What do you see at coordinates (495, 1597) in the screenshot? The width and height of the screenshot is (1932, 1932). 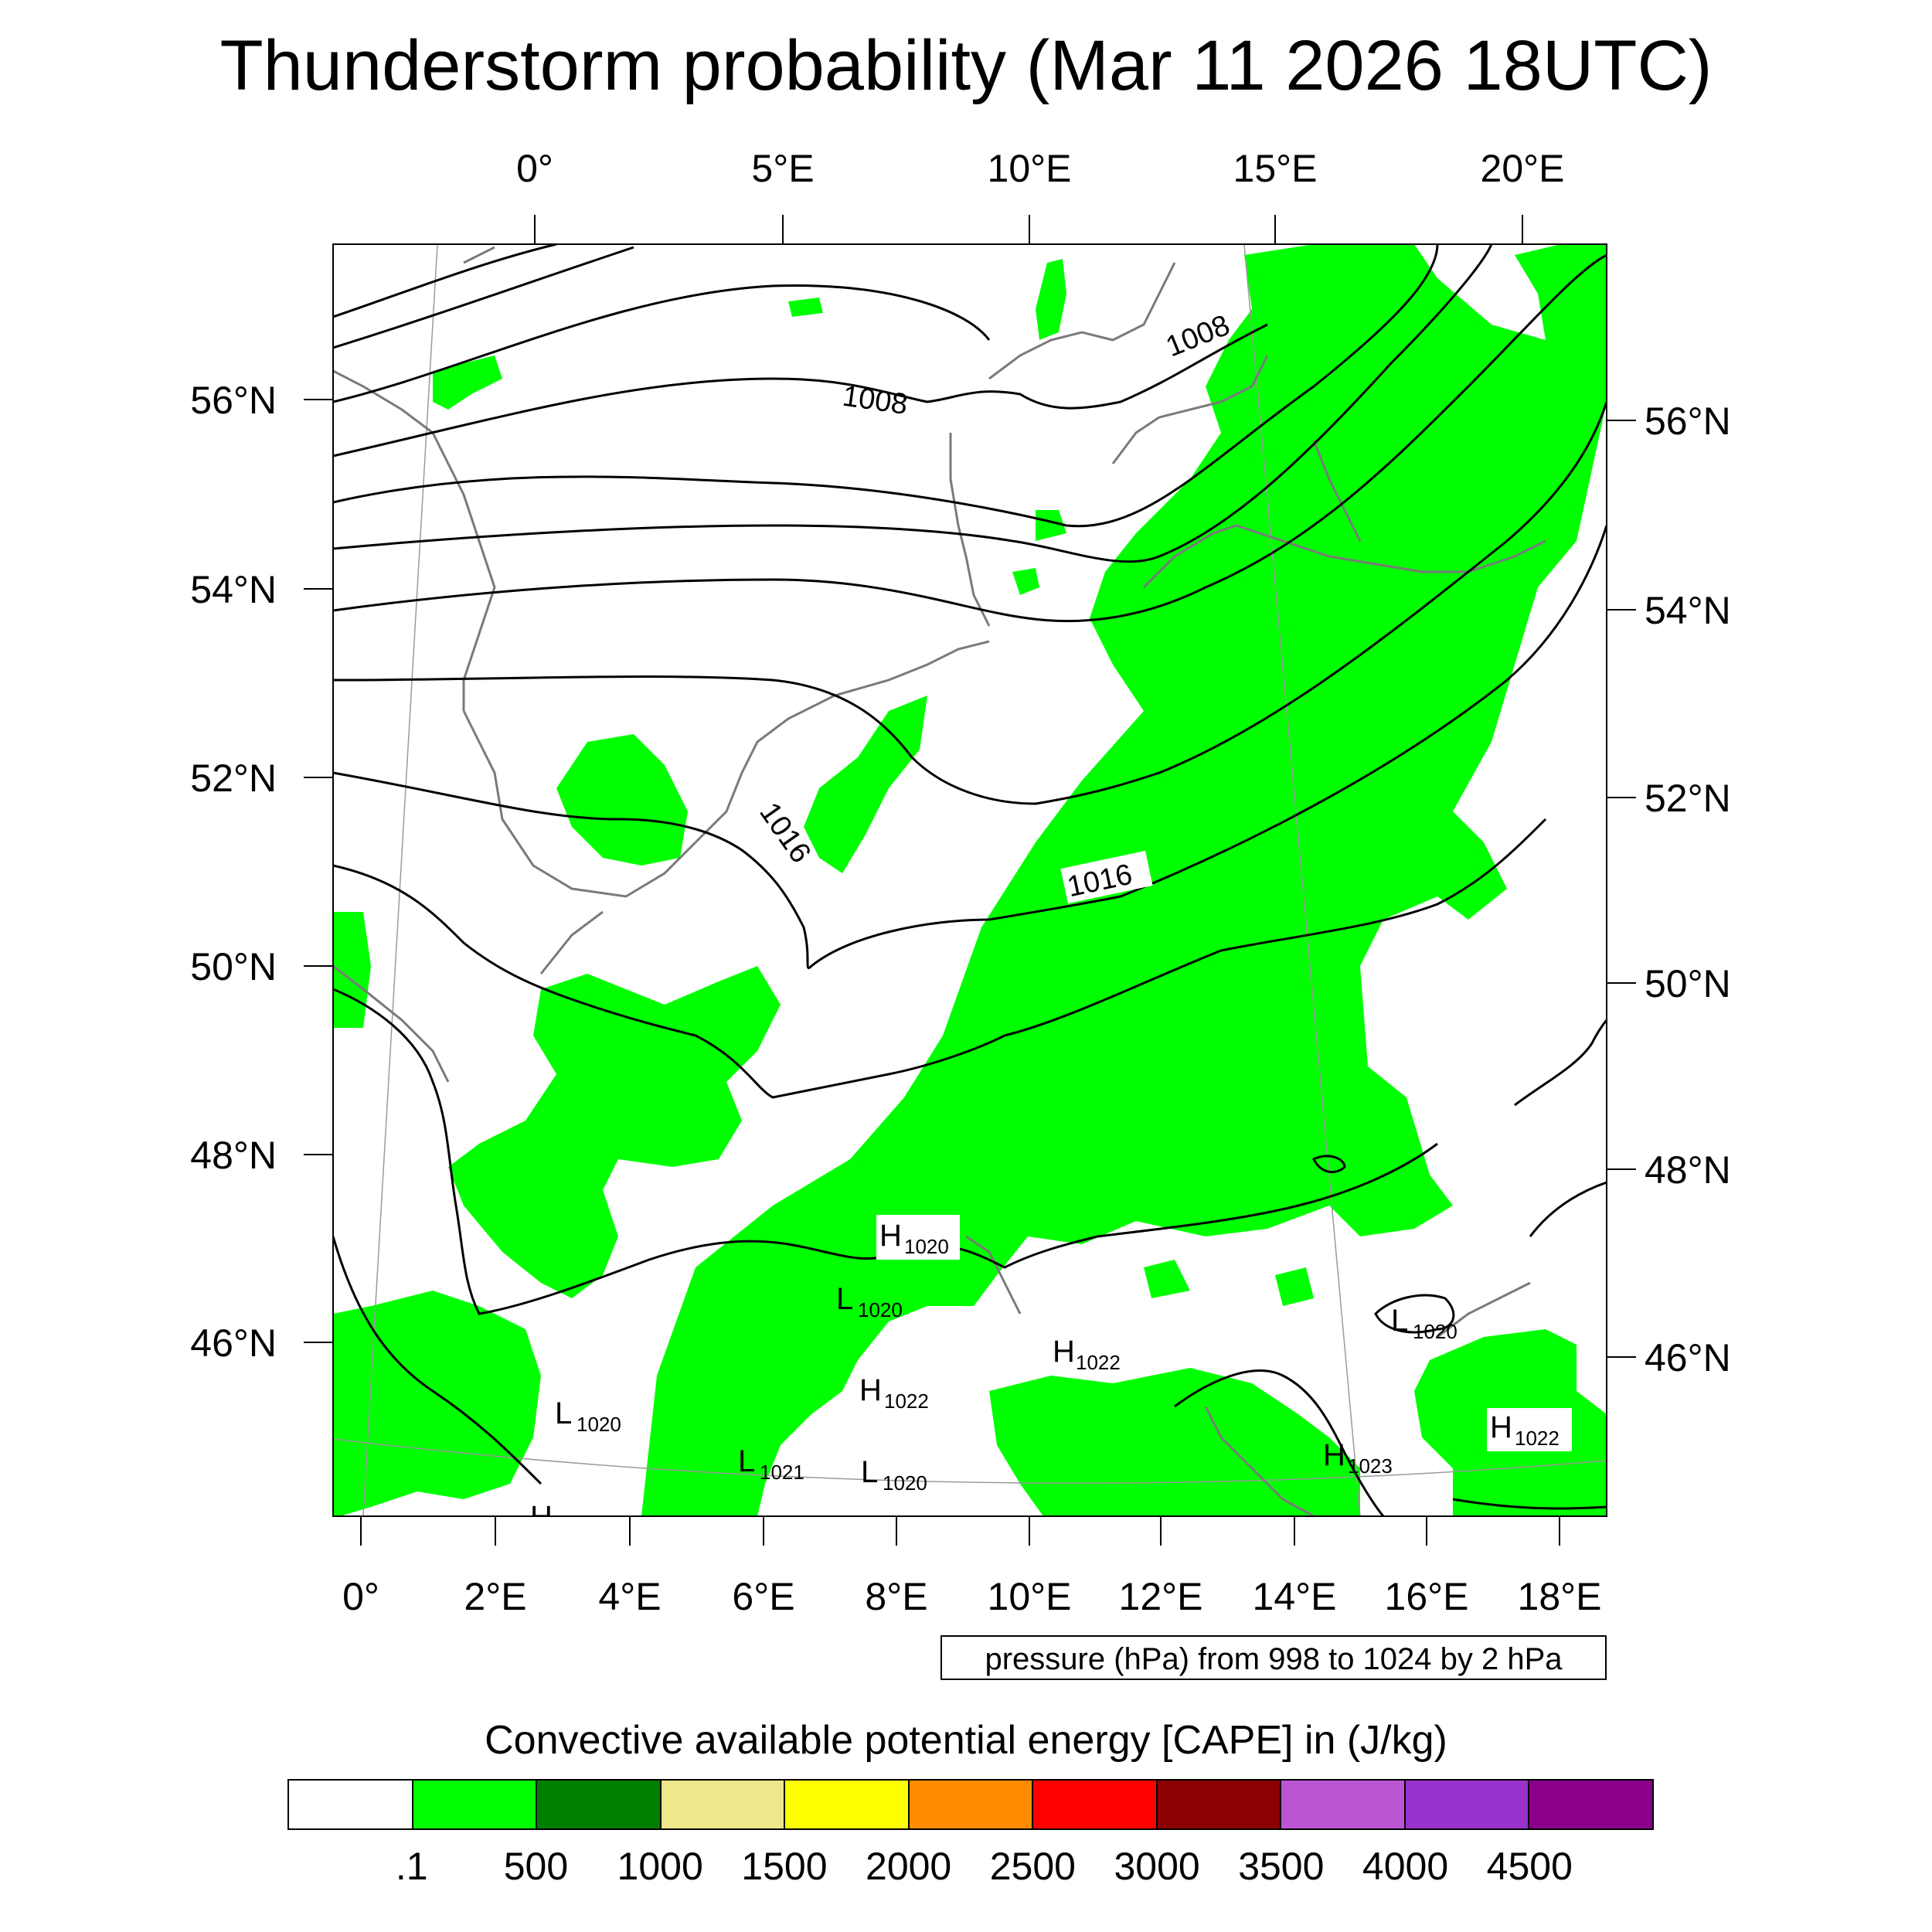 I see `bottom-lon-label: 2°E` at bounding box center [495, 1597].